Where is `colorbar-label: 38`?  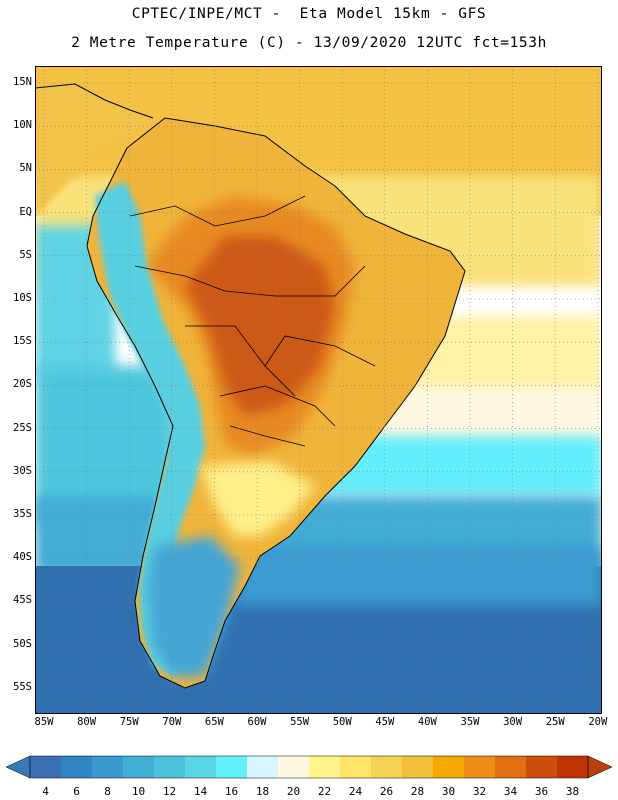
colorbar-label: 38 is located at coordinates (572, 791).